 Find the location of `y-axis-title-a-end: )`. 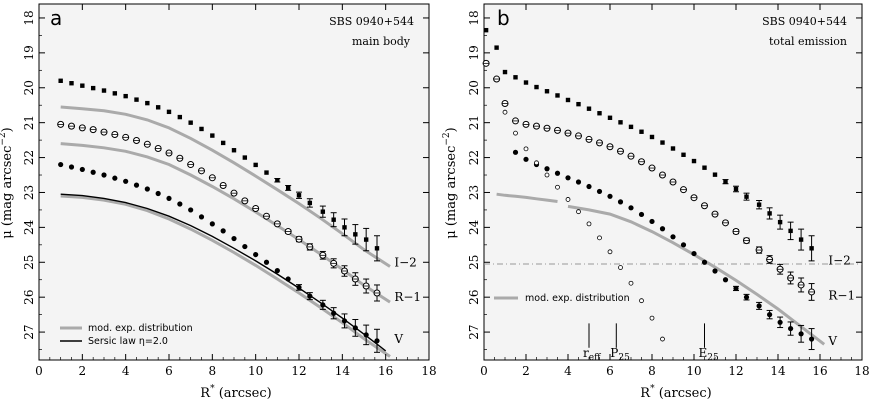

y-axis-title-a-end: ) is located at coordinates (7, 129).